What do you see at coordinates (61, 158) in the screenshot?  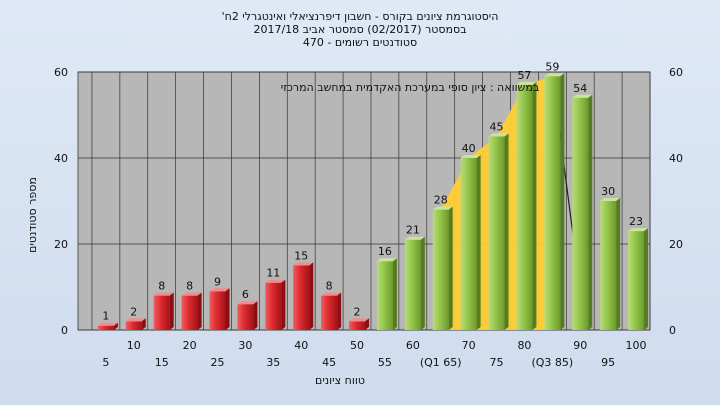 I see `y-tick-label-left: 40` at bounding box center [61, 158].